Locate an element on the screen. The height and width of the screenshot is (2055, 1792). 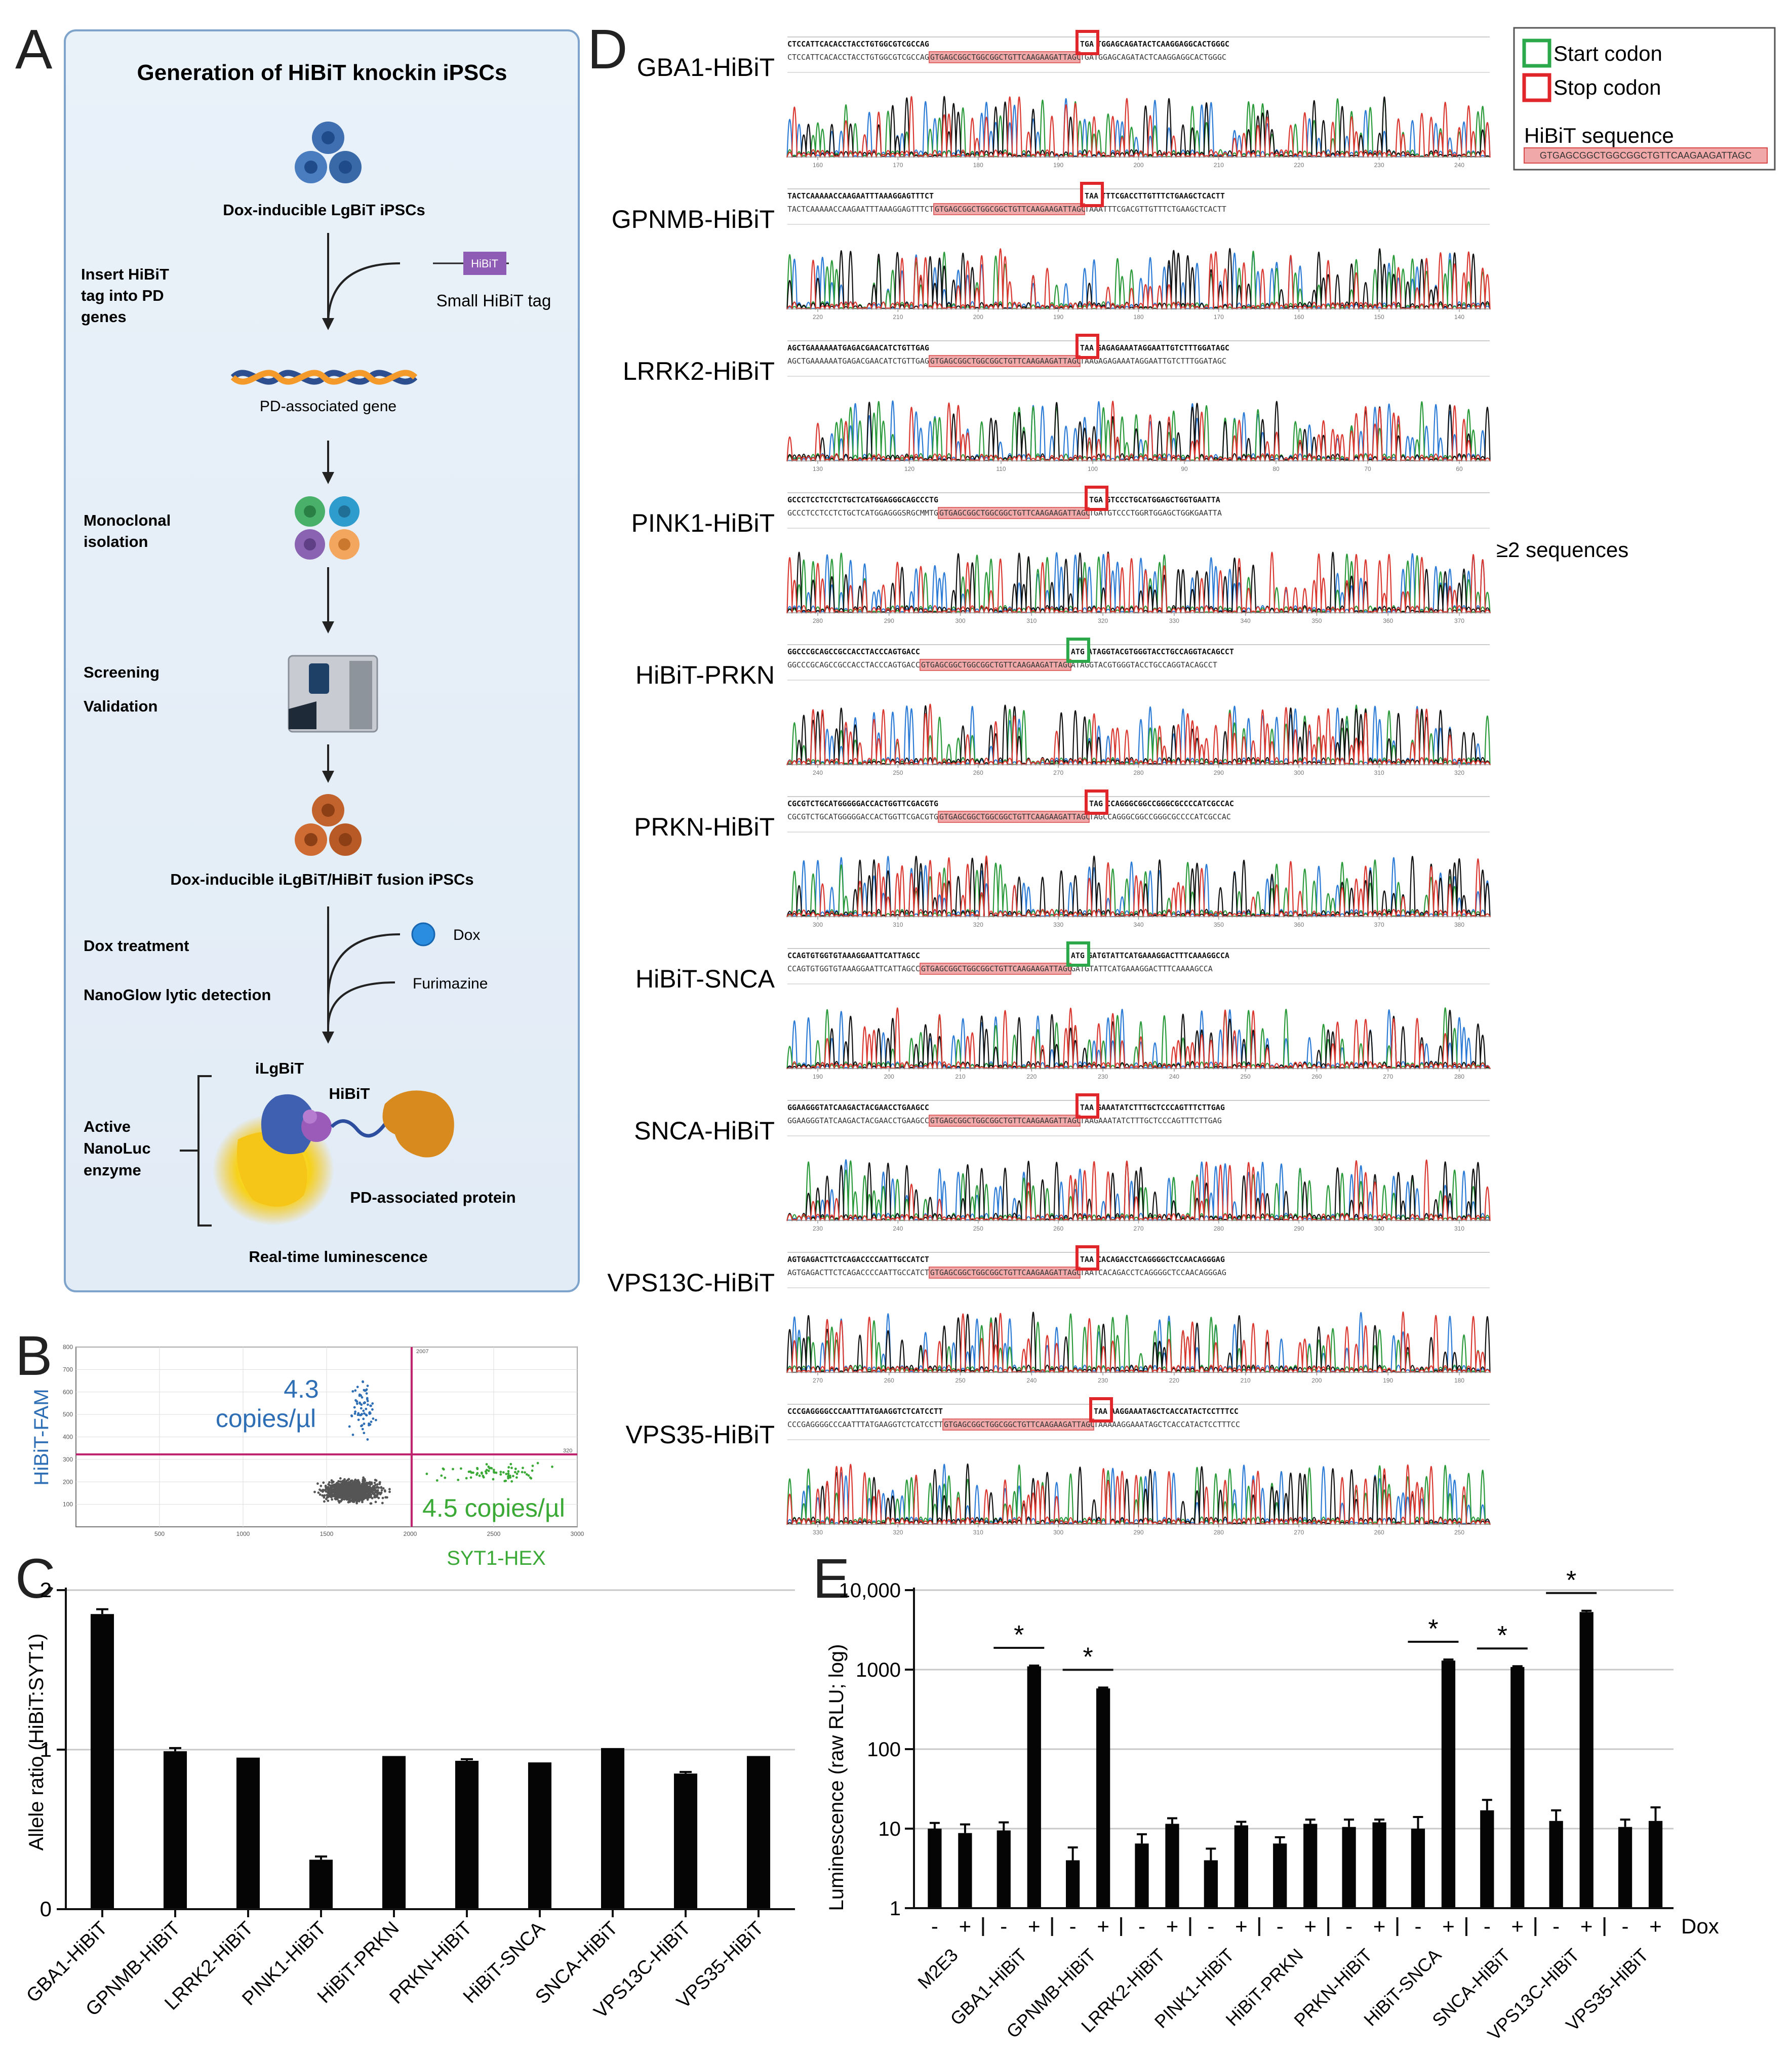
dna-helix-icon is located at coordinates (324, 377).